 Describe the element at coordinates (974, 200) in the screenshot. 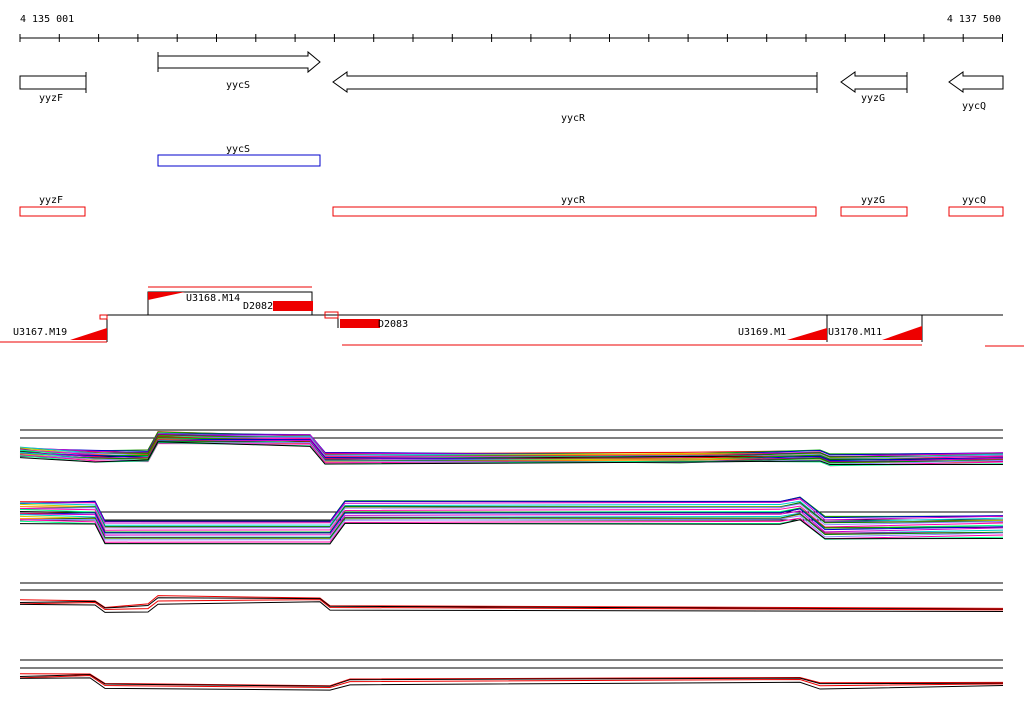

I see `orf-label: yycQ` at that location.